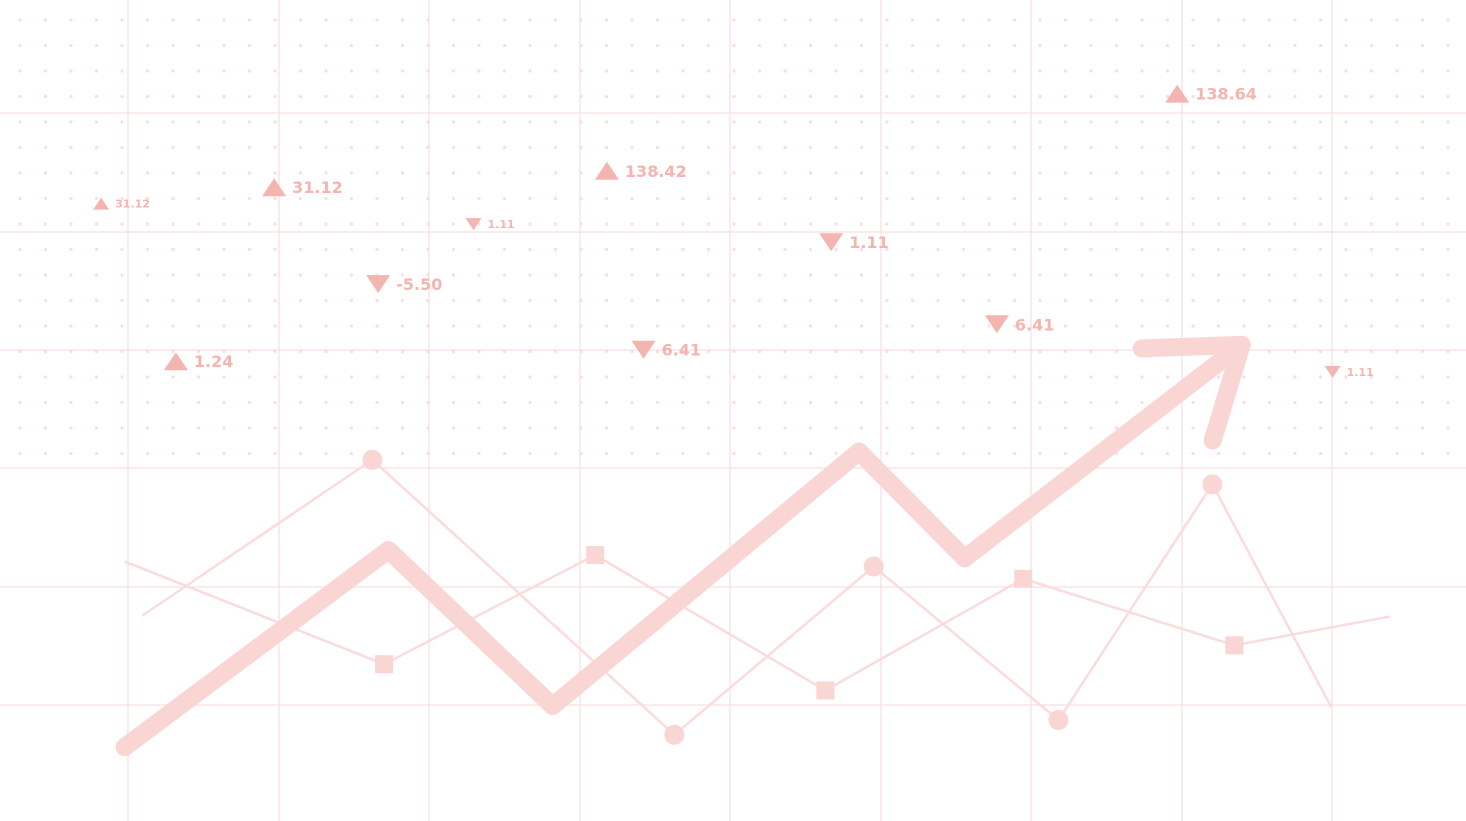  I want to click on ticker-value: 1.24, so click(213, 361).